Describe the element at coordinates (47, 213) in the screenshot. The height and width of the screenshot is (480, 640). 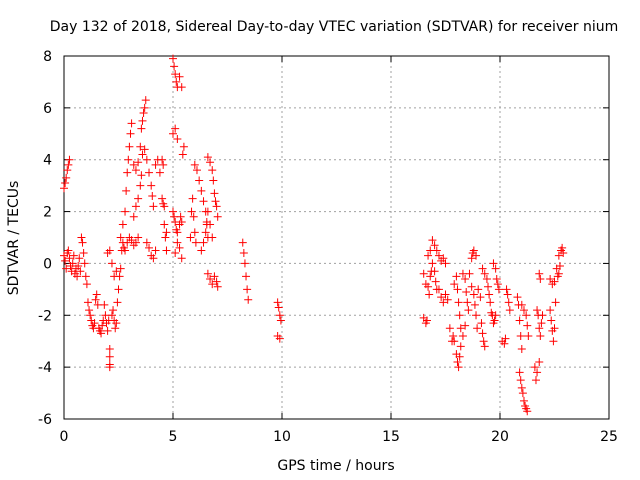
I see `y-tick-label: 2` at that location.